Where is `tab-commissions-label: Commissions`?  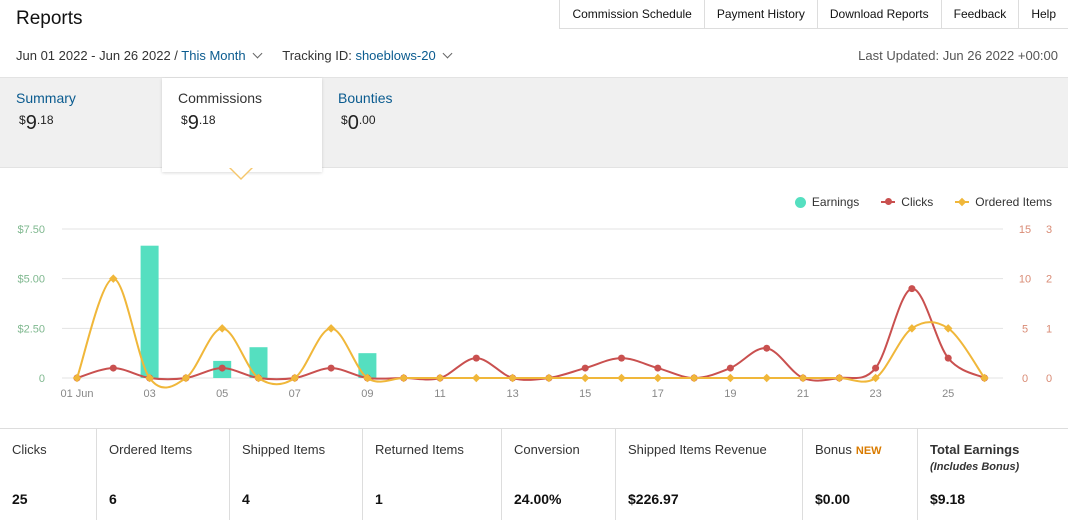
tab-commissions-label: Commissions is located at coordinates (220, 98).